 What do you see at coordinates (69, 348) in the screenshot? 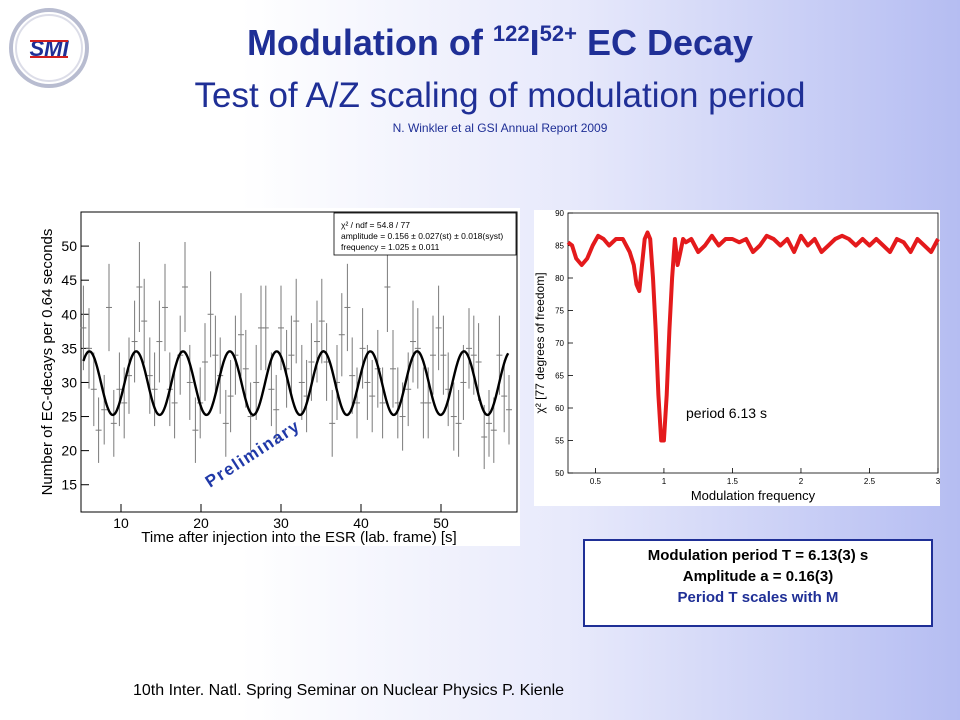
I see `y-tick-label: 35` at bounding box center [69, 348].